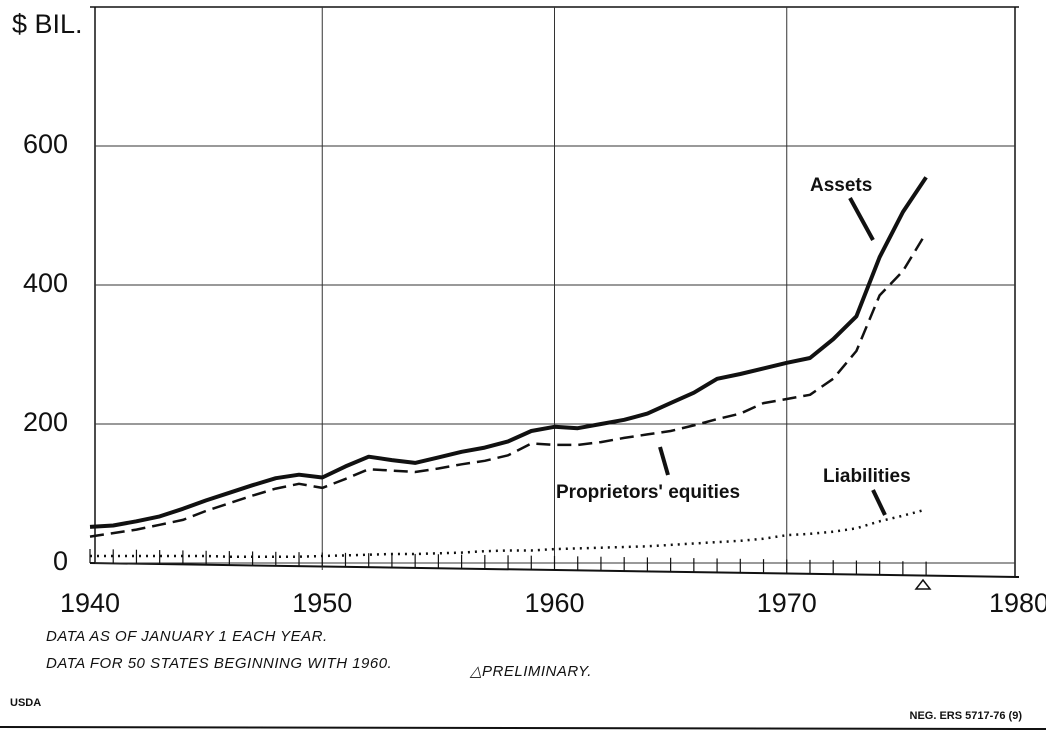  I want to click on preliminary-marker, so click(923, 584).